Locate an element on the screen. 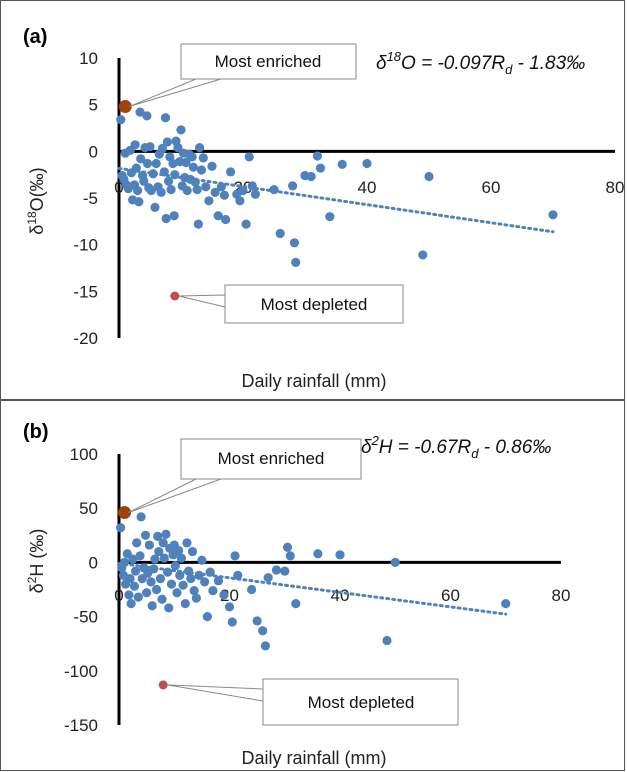  y-tick-label: -100 is located at coordinates (81, 671).